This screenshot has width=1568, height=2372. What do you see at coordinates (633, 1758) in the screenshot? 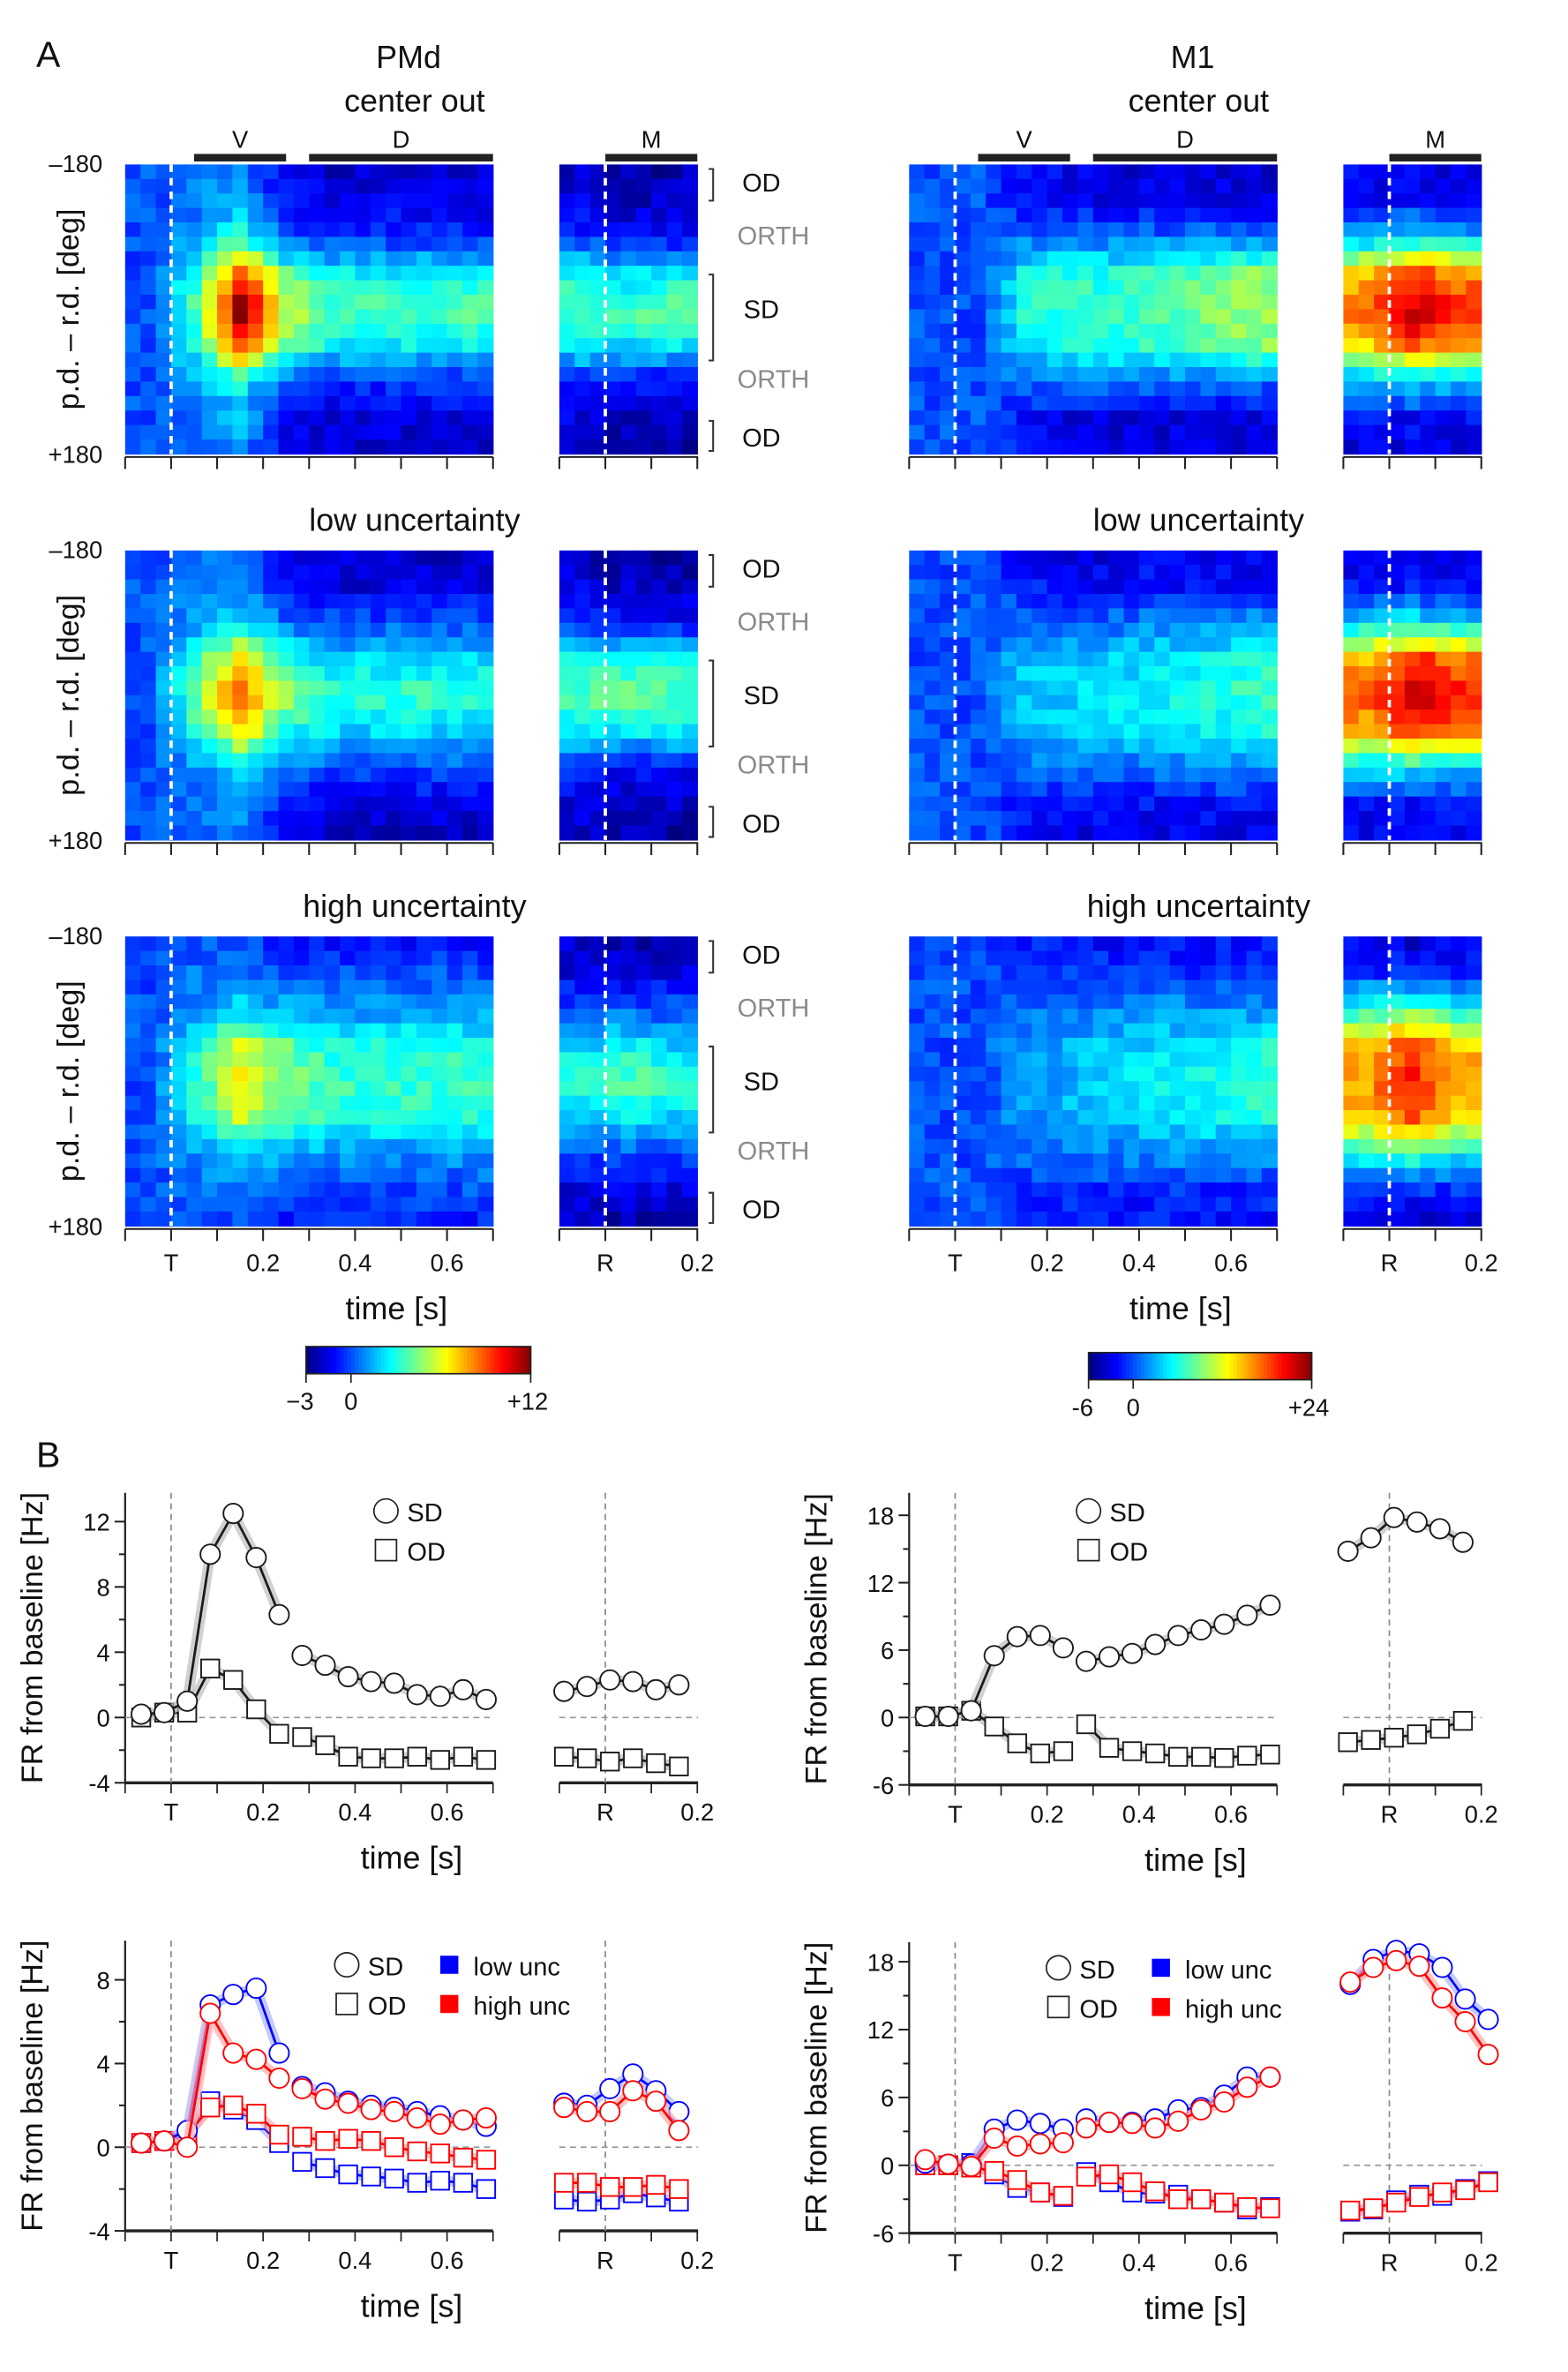
I see `od-marker-square` at bounding box center [633, 1758].